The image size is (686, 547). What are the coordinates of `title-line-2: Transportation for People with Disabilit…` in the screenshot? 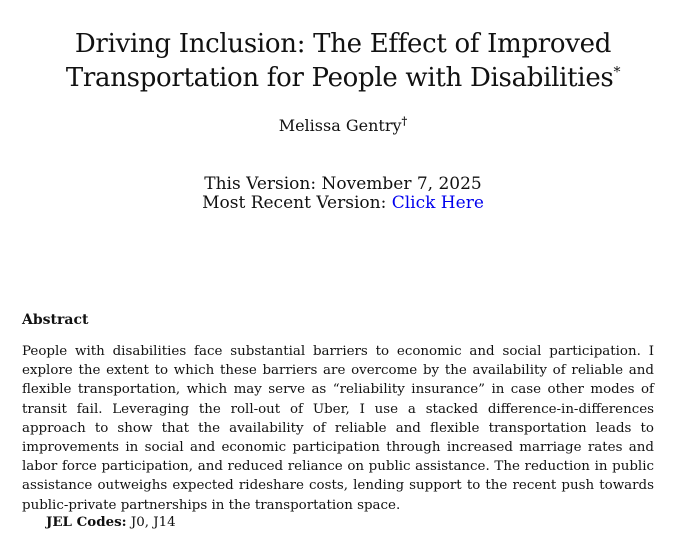 It's located at (339, 78).